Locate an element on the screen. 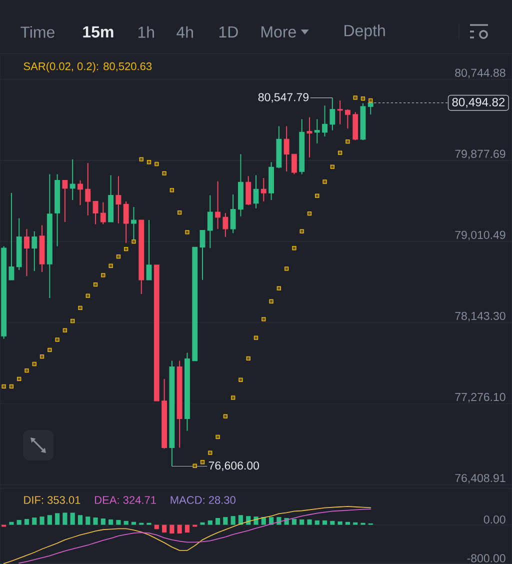 This screenshot has height=564, width=512. annotation: 76,606.00 is located at coordinates (233, 466).